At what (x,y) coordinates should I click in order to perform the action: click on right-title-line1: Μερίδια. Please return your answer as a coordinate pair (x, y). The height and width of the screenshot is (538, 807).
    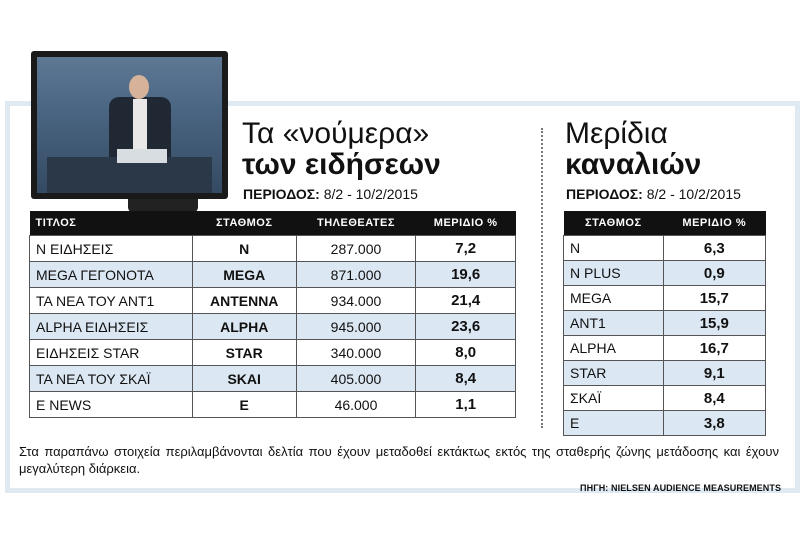
    Looking at the image, I should click on (616, 133).